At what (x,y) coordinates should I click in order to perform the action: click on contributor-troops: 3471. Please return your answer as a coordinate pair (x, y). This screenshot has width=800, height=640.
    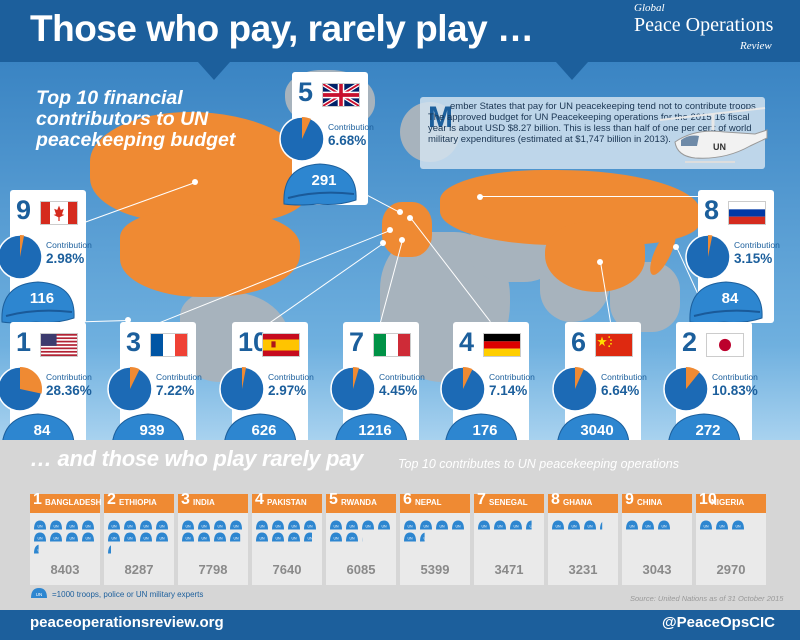
    Looking at the image, I should click on (509, 569).